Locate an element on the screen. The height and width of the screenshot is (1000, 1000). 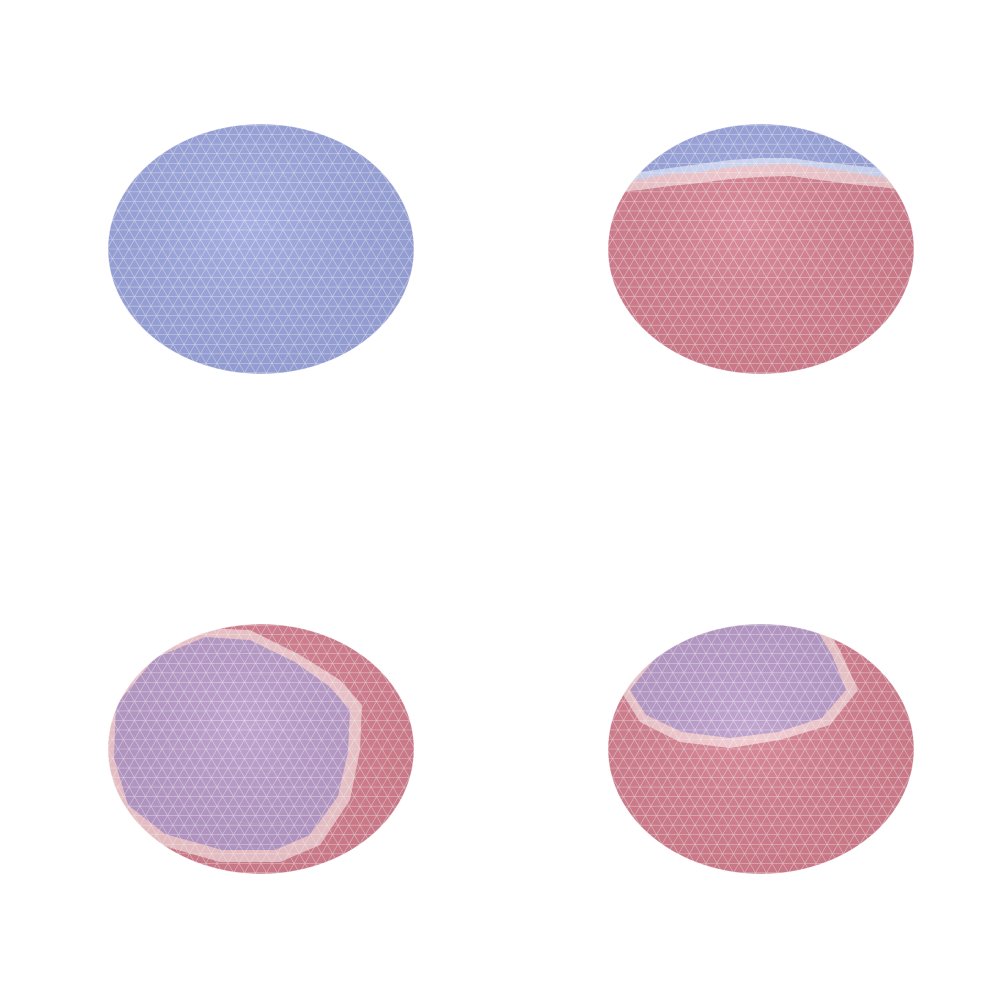
sphere-bottom-right is located at coordinates (761, 749).